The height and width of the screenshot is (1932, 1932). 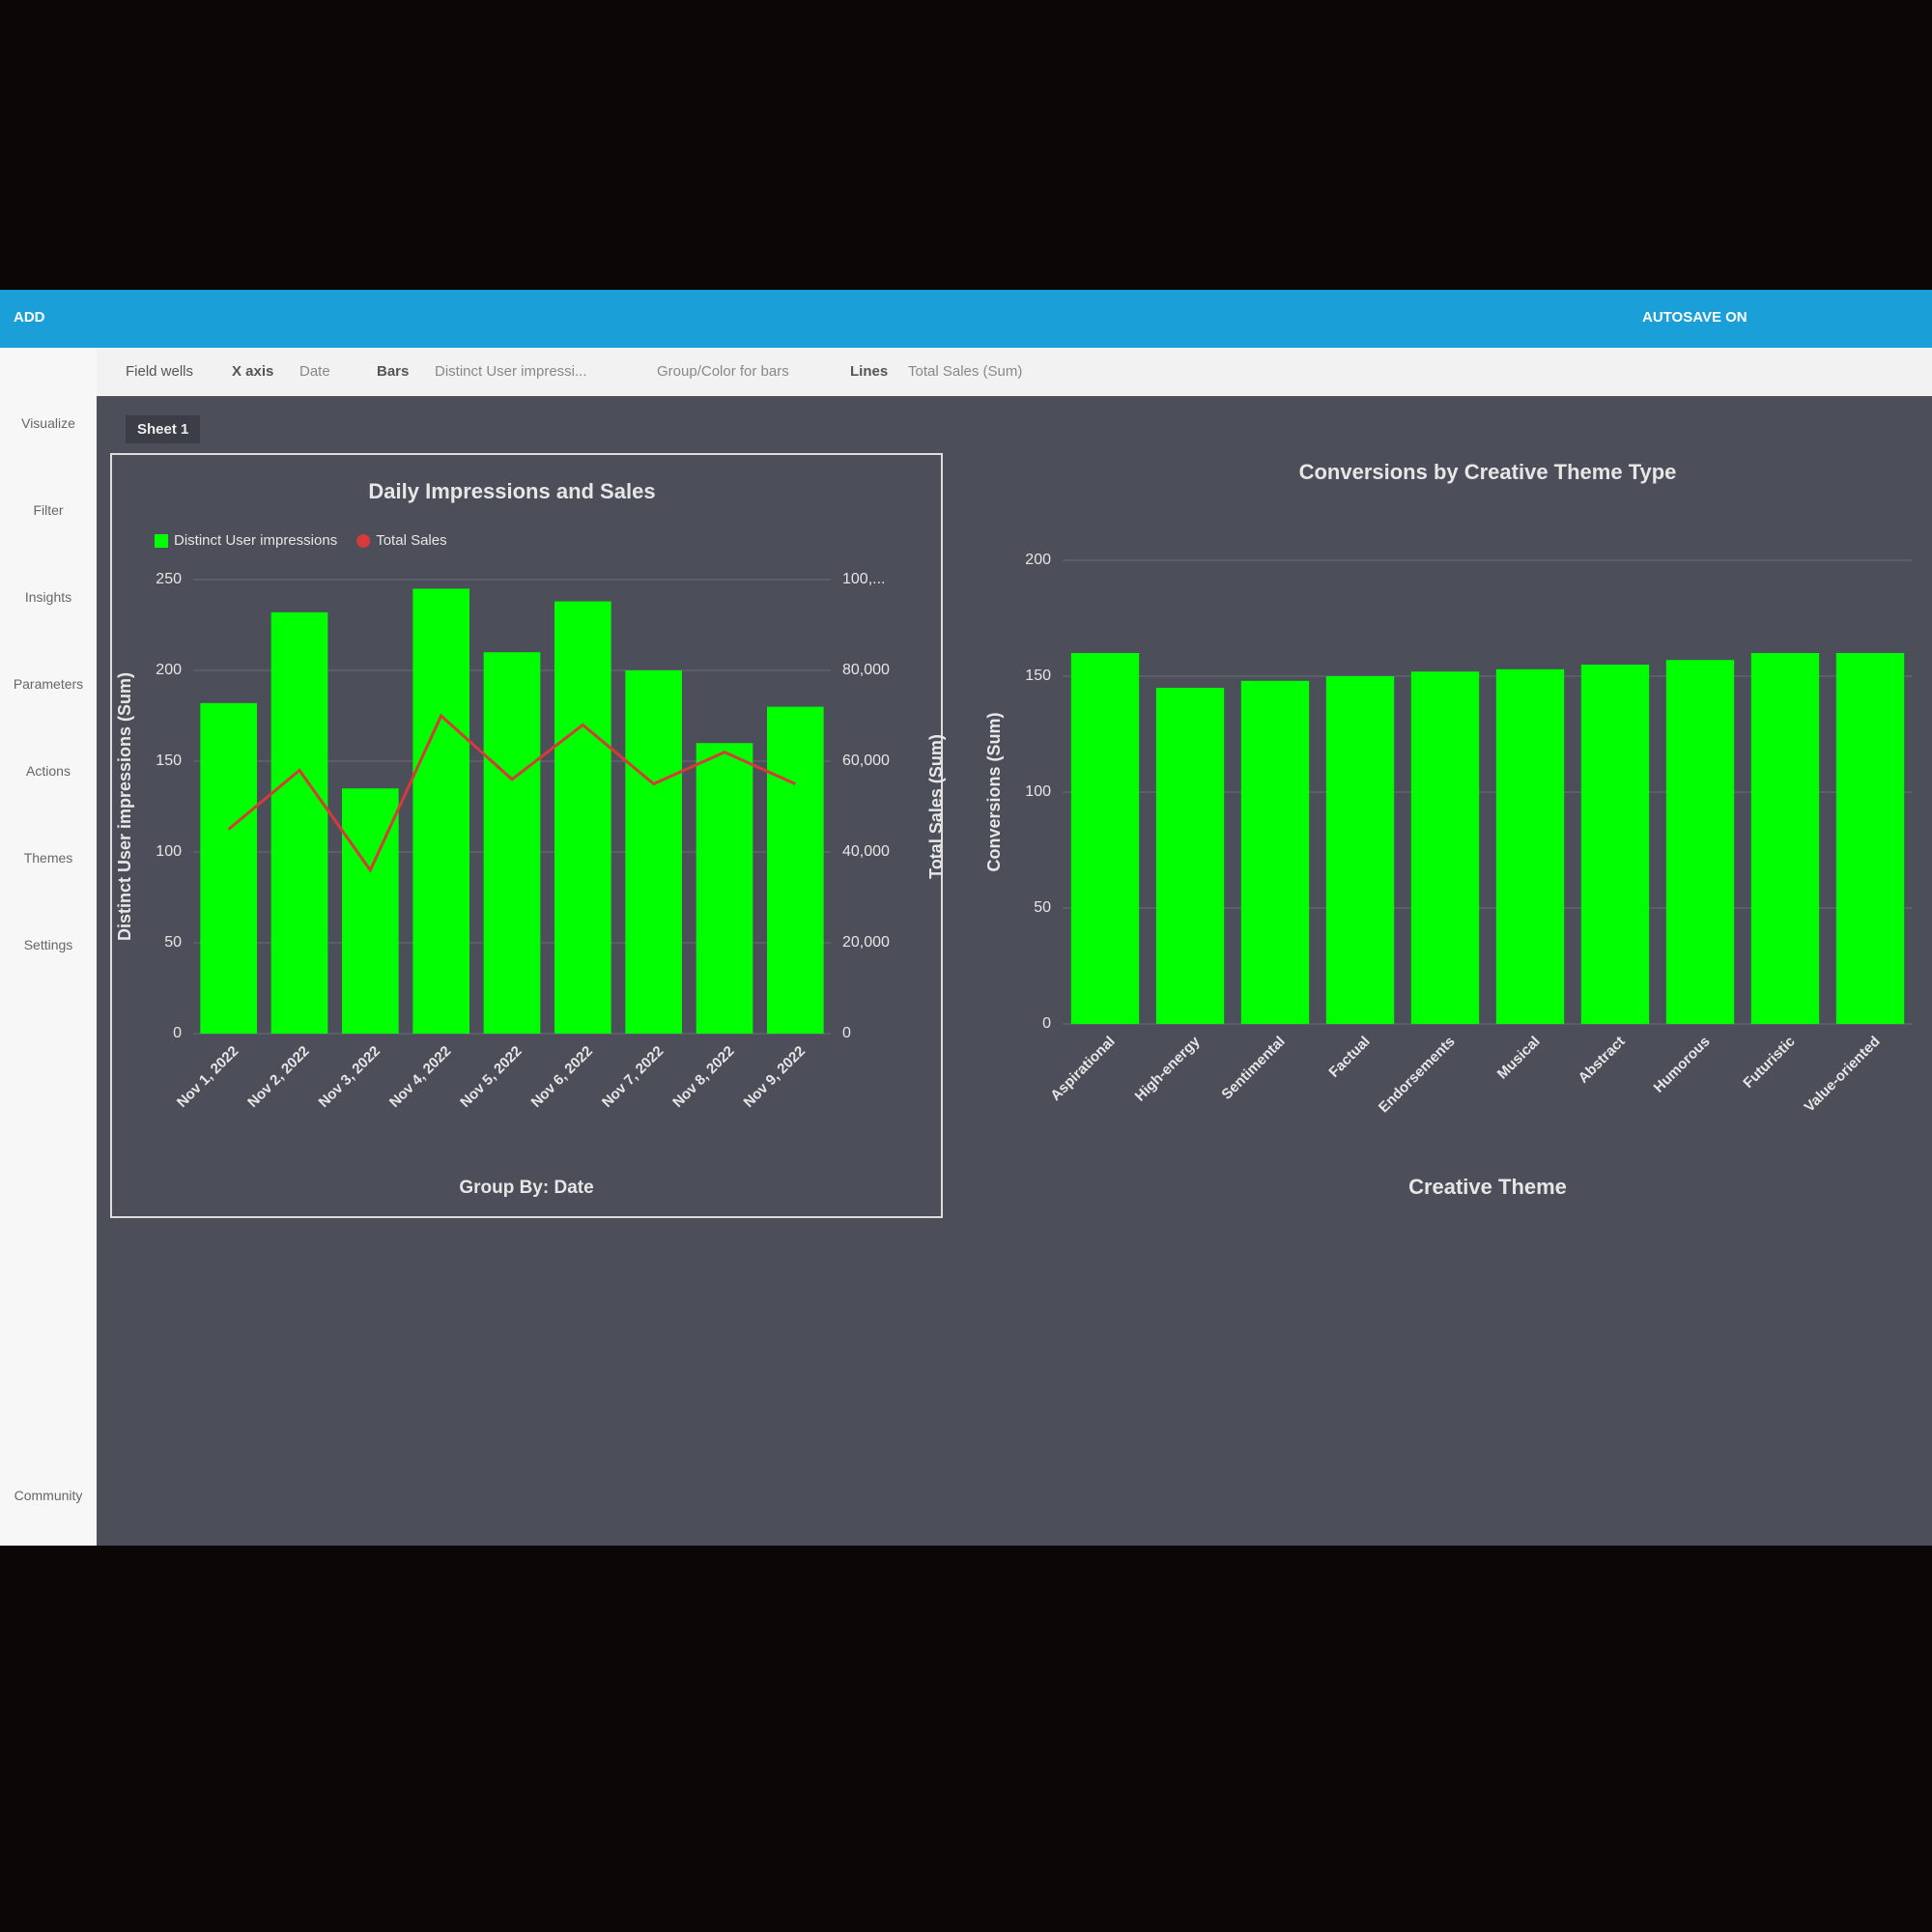 What do you see at coordinates (48, 684) in the screenshot?
I see `sidebar-item: Parameters` at bounding box center [48, 684].